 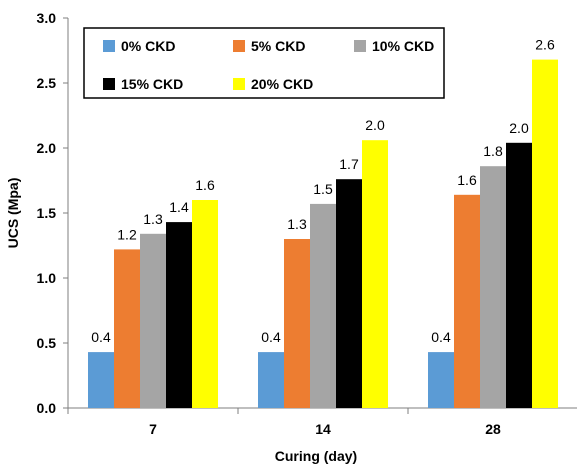 I want to click on legend: 0% CKD 5% CKD 10% CKD 15% CKD 20% CKD, so click(x=264, y=63).